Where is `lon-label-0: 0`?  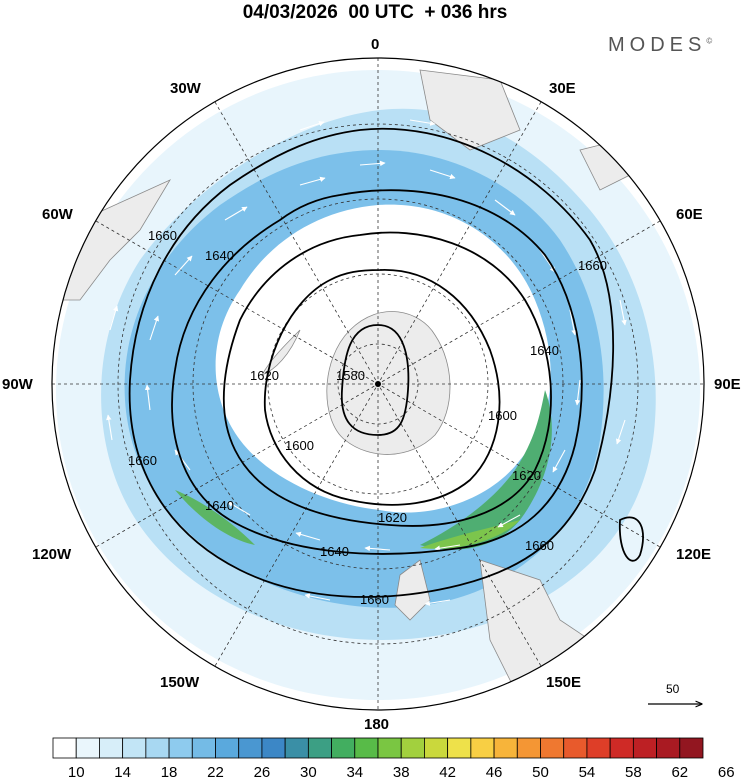 lon-label-0: 0 is located at coordinates (375, 44).